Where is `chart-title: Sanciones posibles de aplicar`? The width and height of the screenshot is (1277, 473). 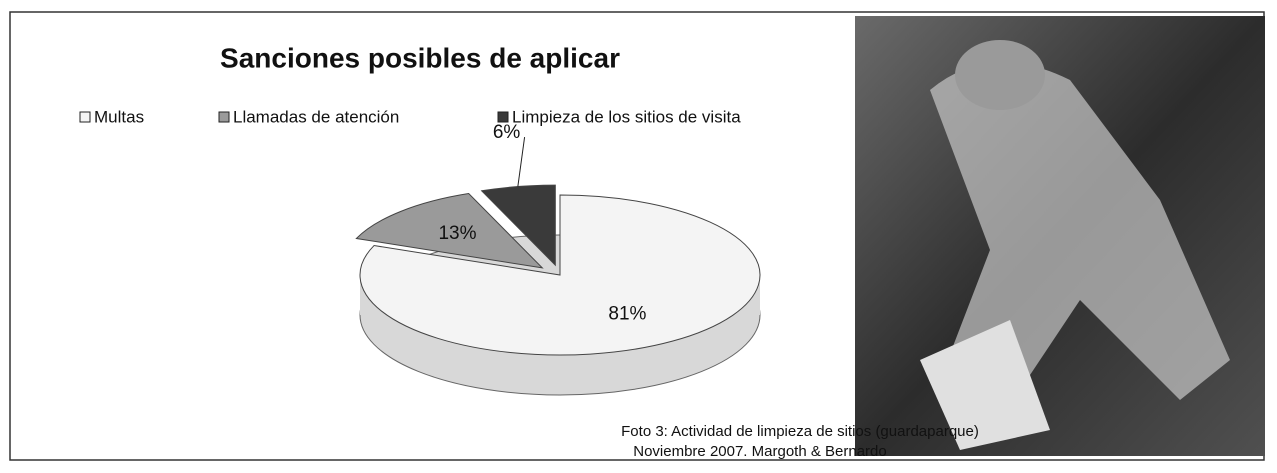 chart-title: Sanciones posibles de aplicar is located at coordinates (420, 57).